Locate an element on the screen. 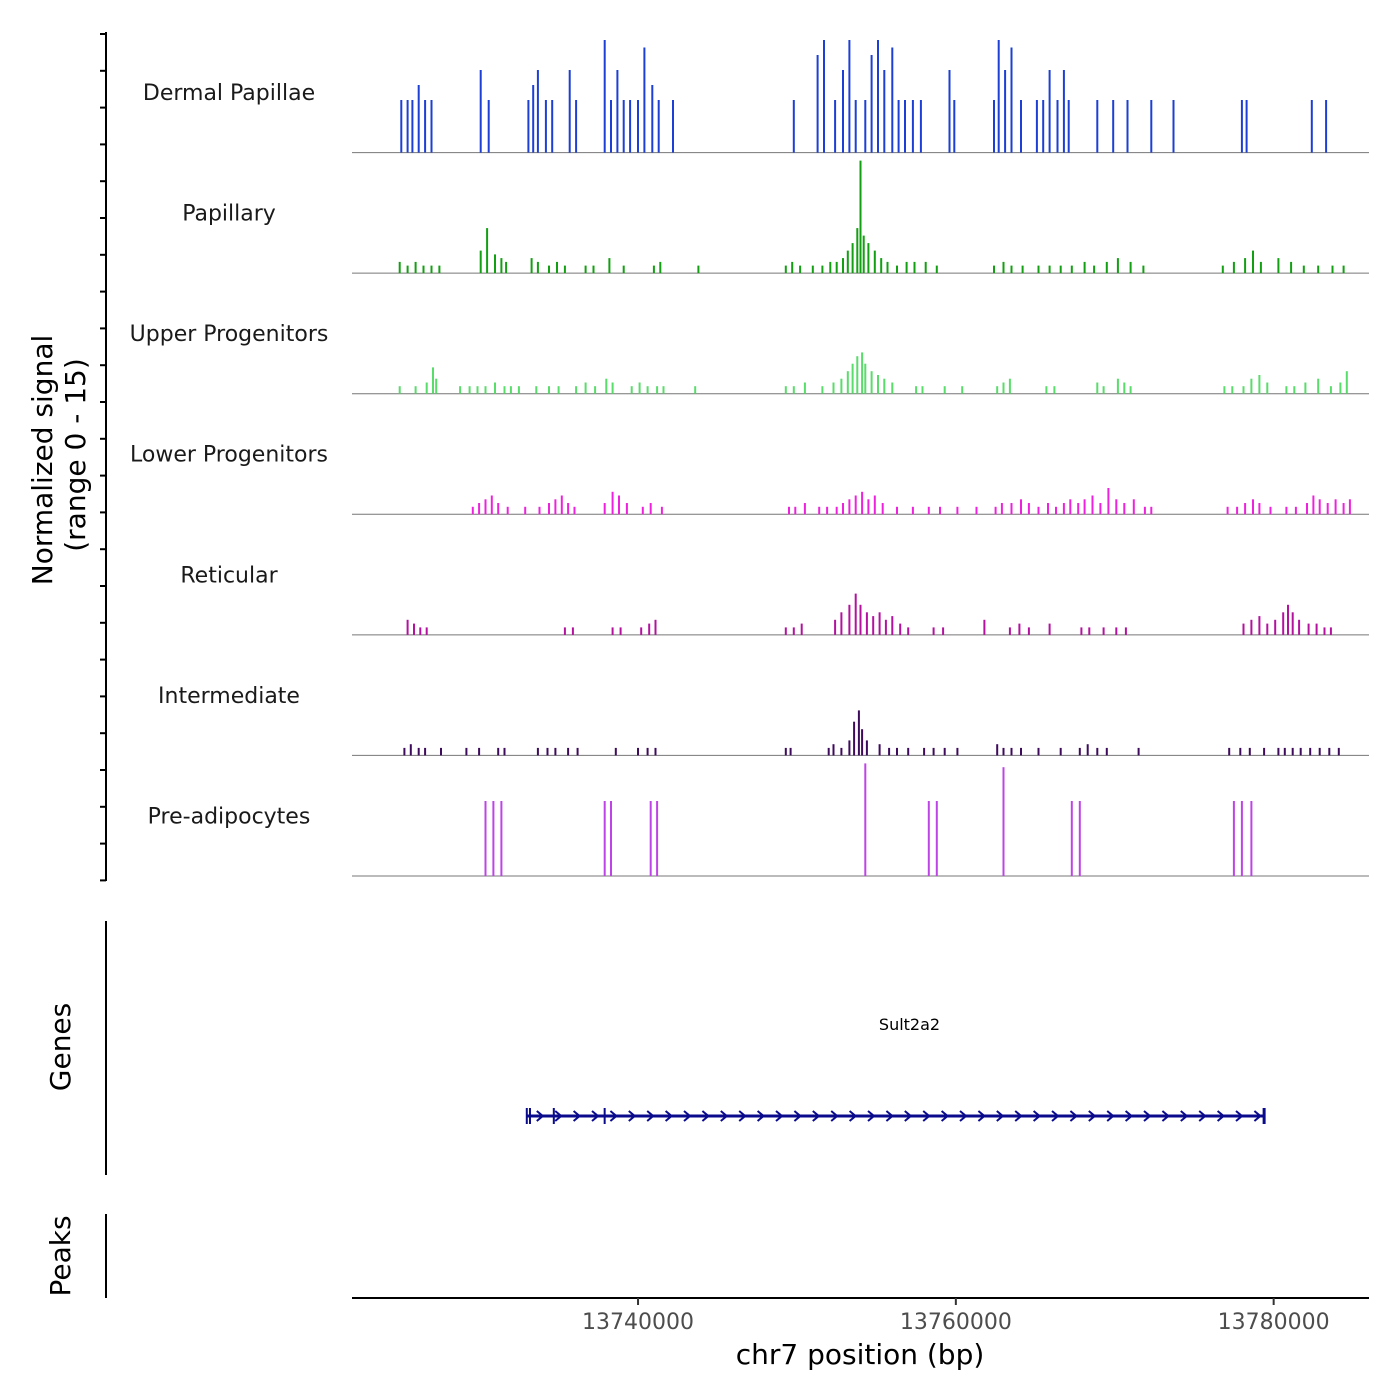  coverage-track: Lower Progenitors is located at coordinates (749, 479).